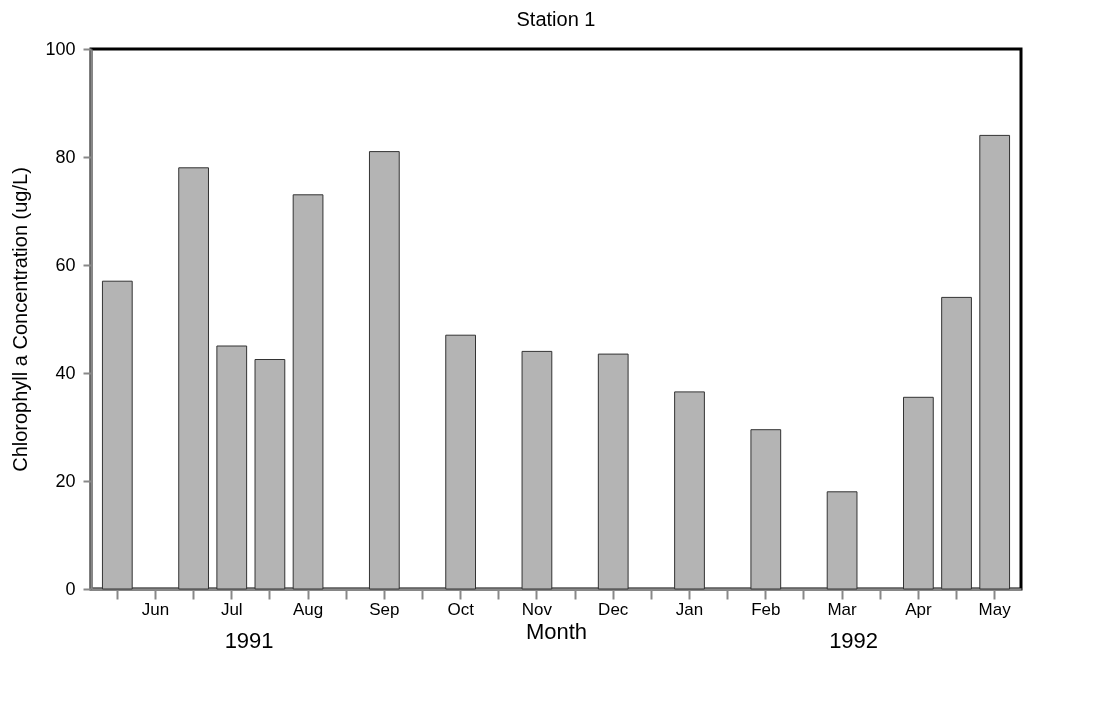 This screenshot has width=1110, height=717. Describe the element at coordinates (556, 631) in the screenshot. I see `x-axis-title: Month` at that location.